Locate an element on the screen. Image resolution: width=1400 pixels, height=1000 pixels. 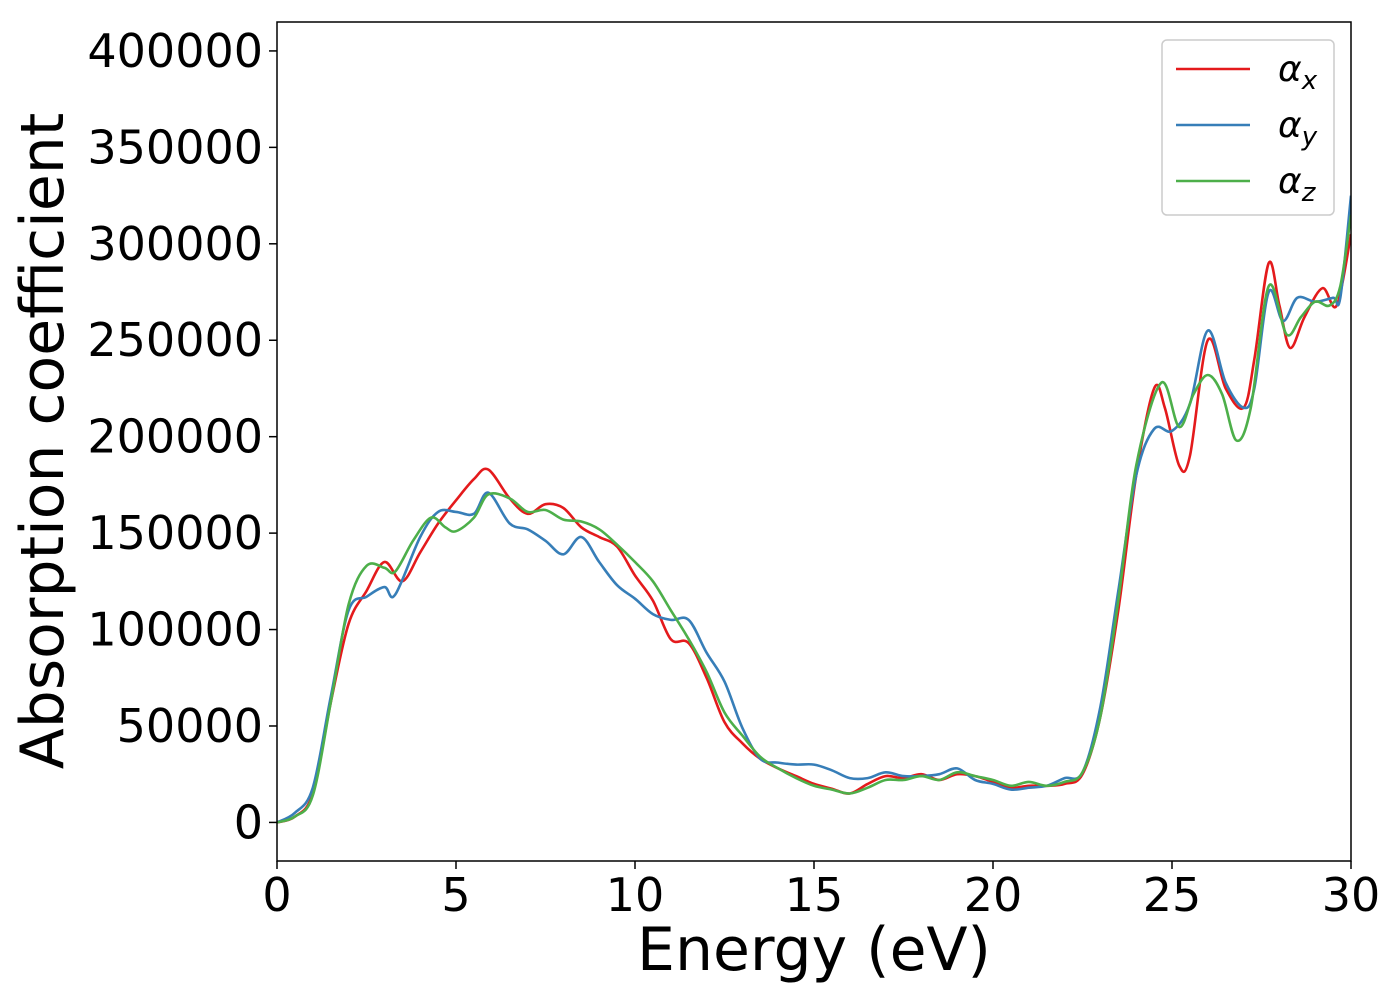
x-tick-label: 0 is located at coordinates (276, 895).